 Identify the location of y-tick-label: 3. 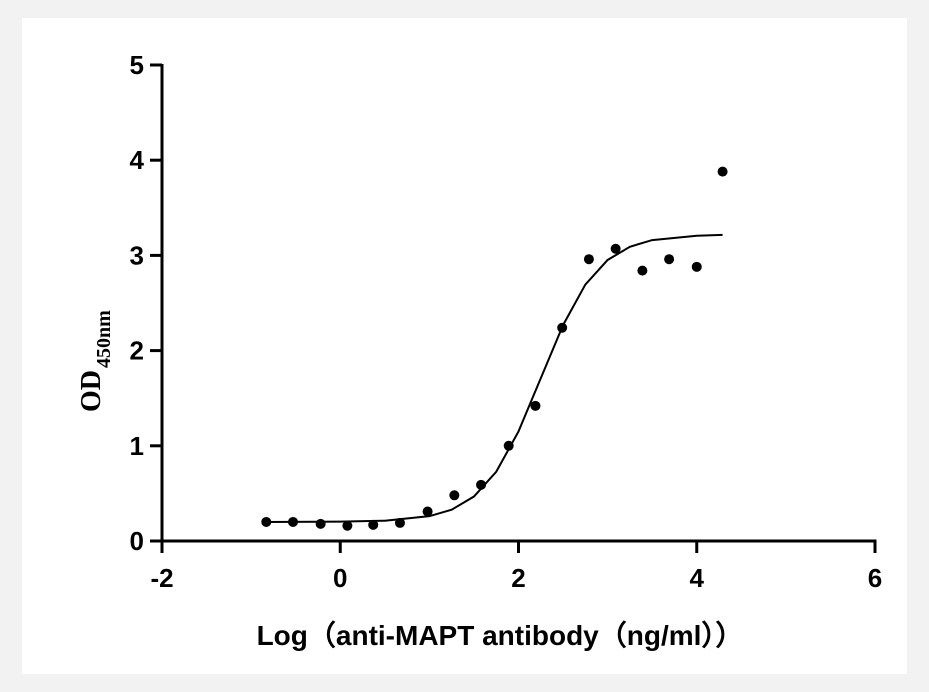
(137, 255).